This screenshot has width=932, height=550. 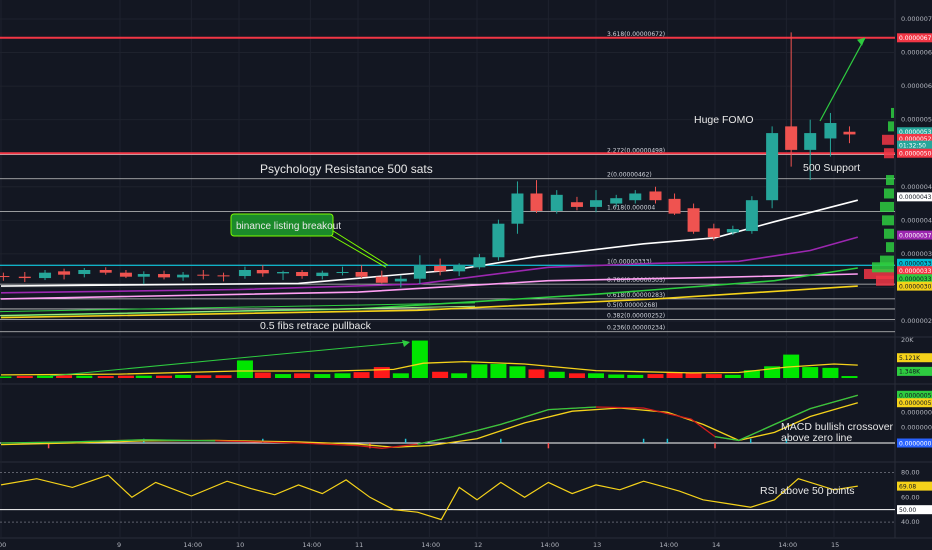 What do you see at coordinates (914, 138) in the screenshot?
I see `price-tag-bg` at bounding box center [914, 138].